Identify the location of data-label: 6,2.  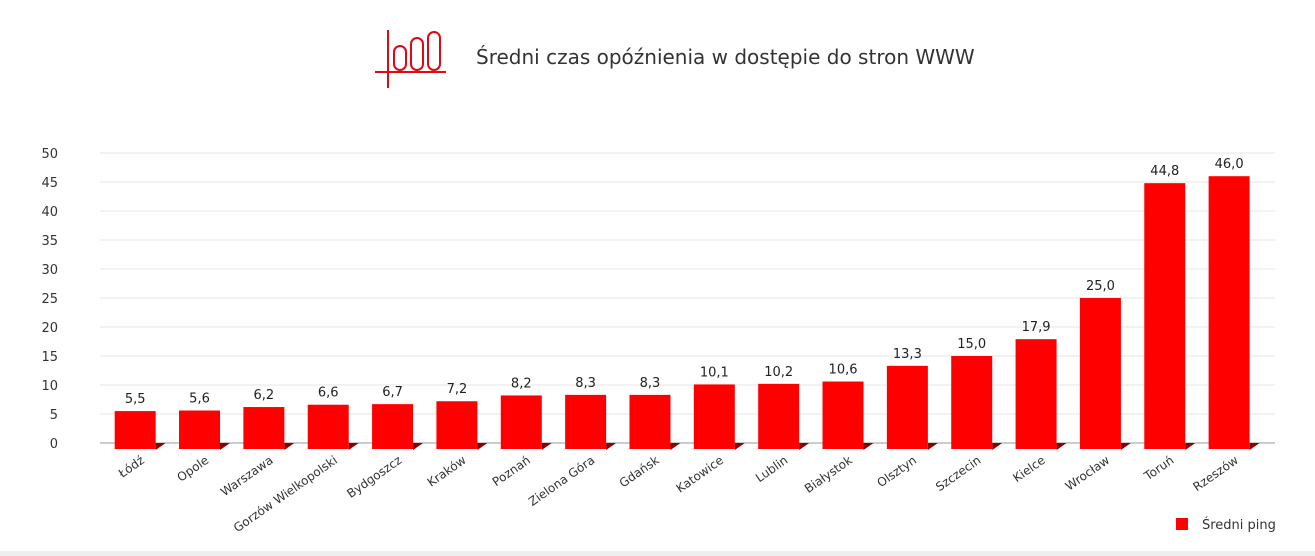
(264, 395).